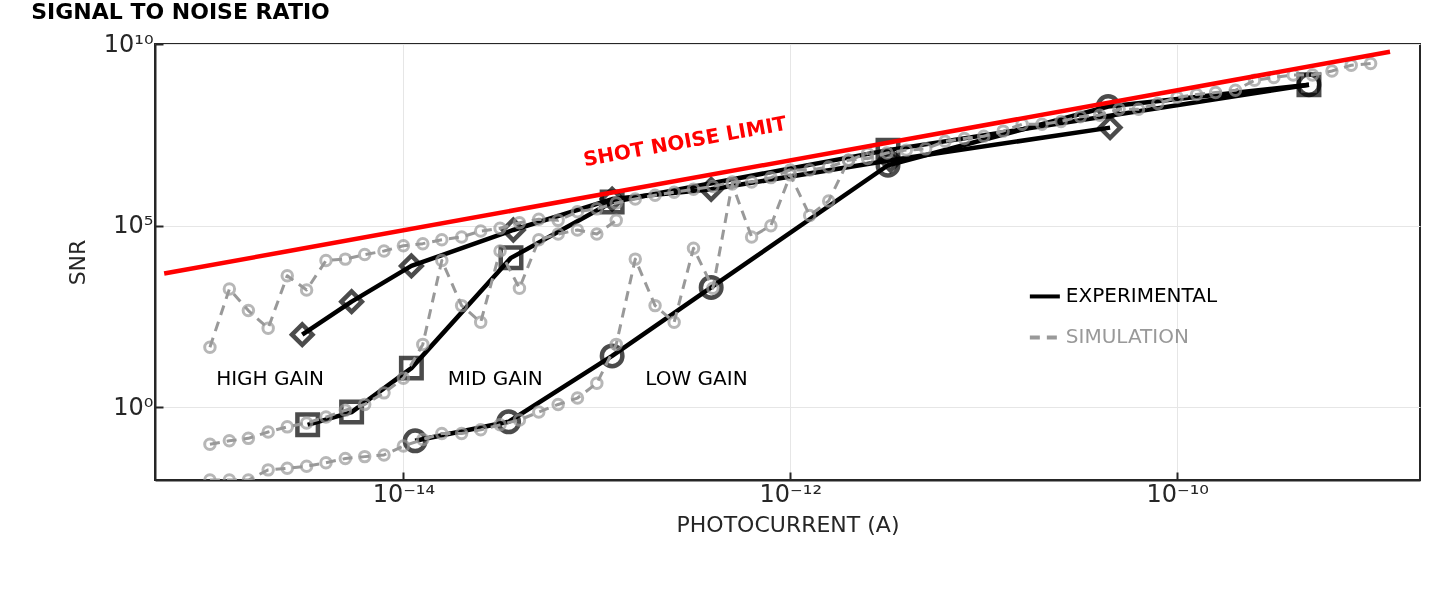  Describe the element at coordinates (1177, 493) in the screenshot. I see `x-tick-label: 10⁻¹⁰` at that location.